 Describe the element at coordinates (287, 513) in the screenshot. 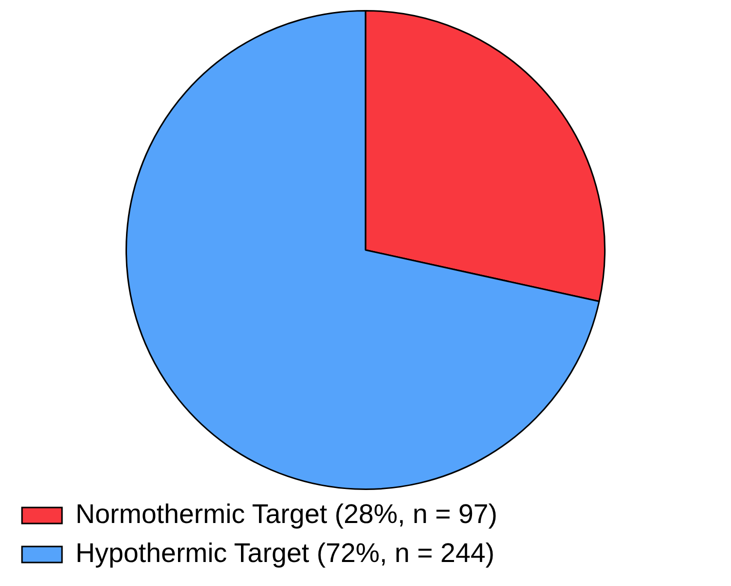

I see `legend-label: Normothermic Target (28%, n = 97)` at that location.